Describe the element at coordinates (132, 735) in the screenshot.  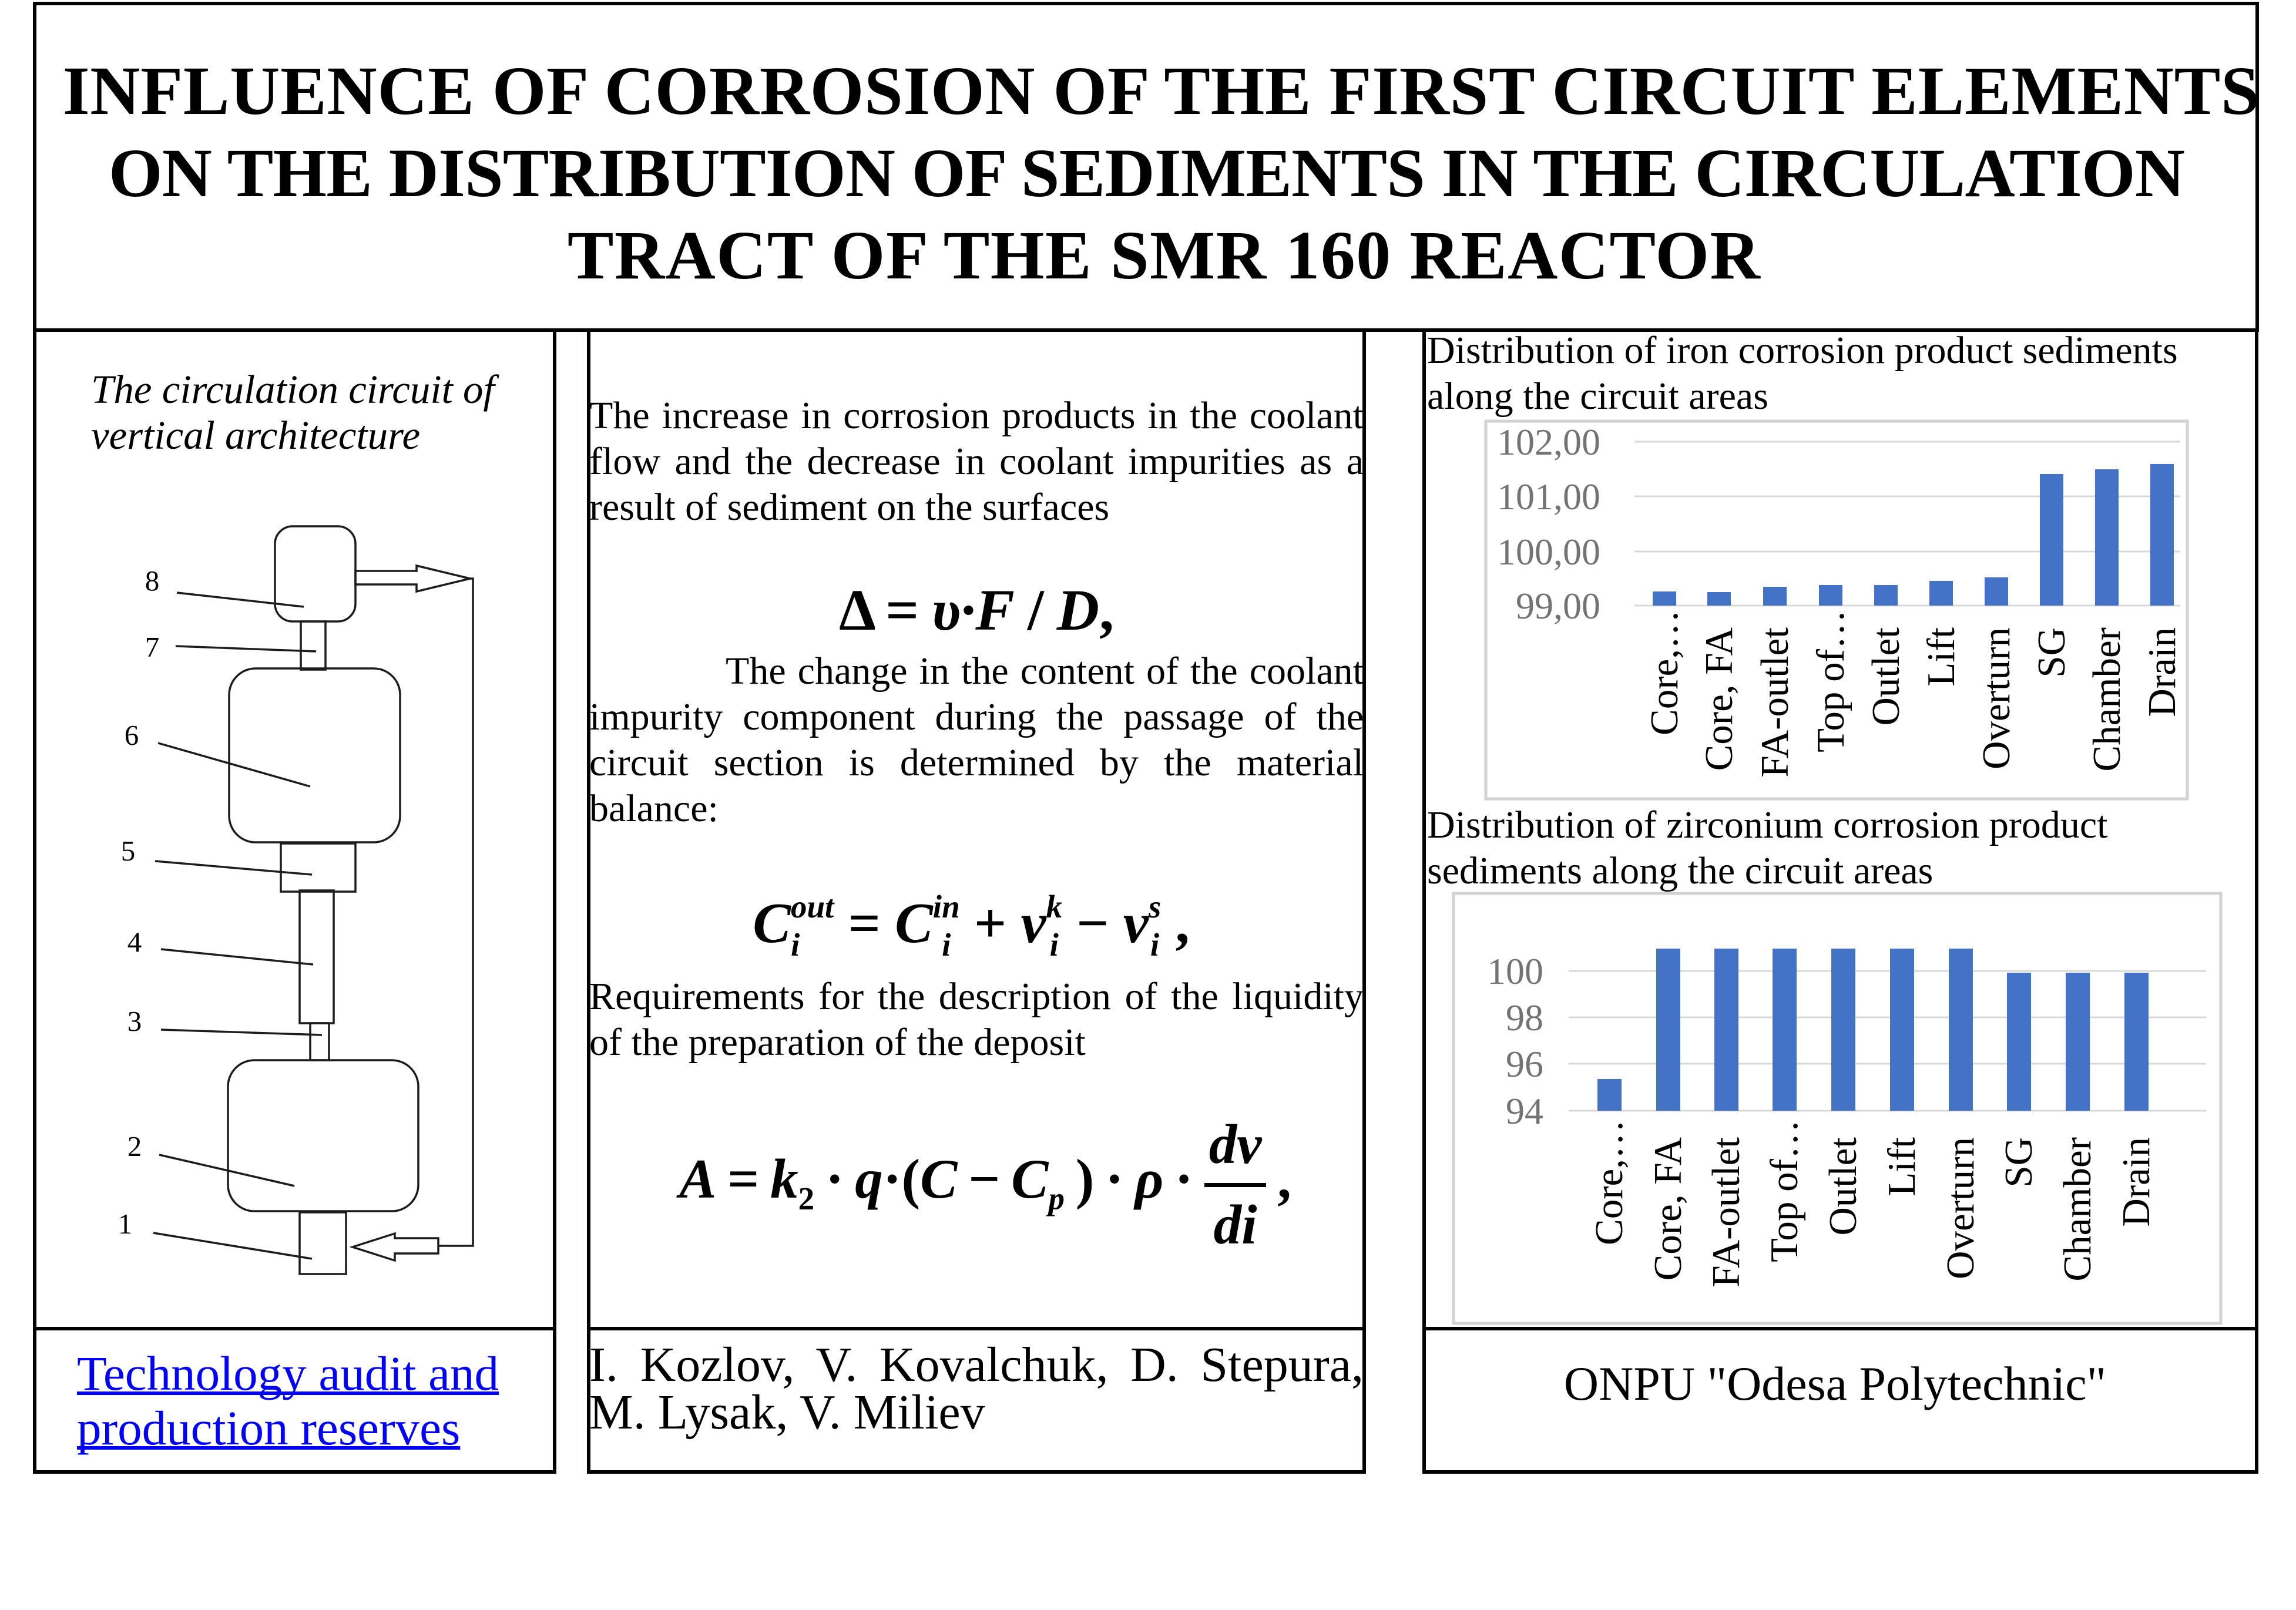
I see `svg-text: 6` at that location.